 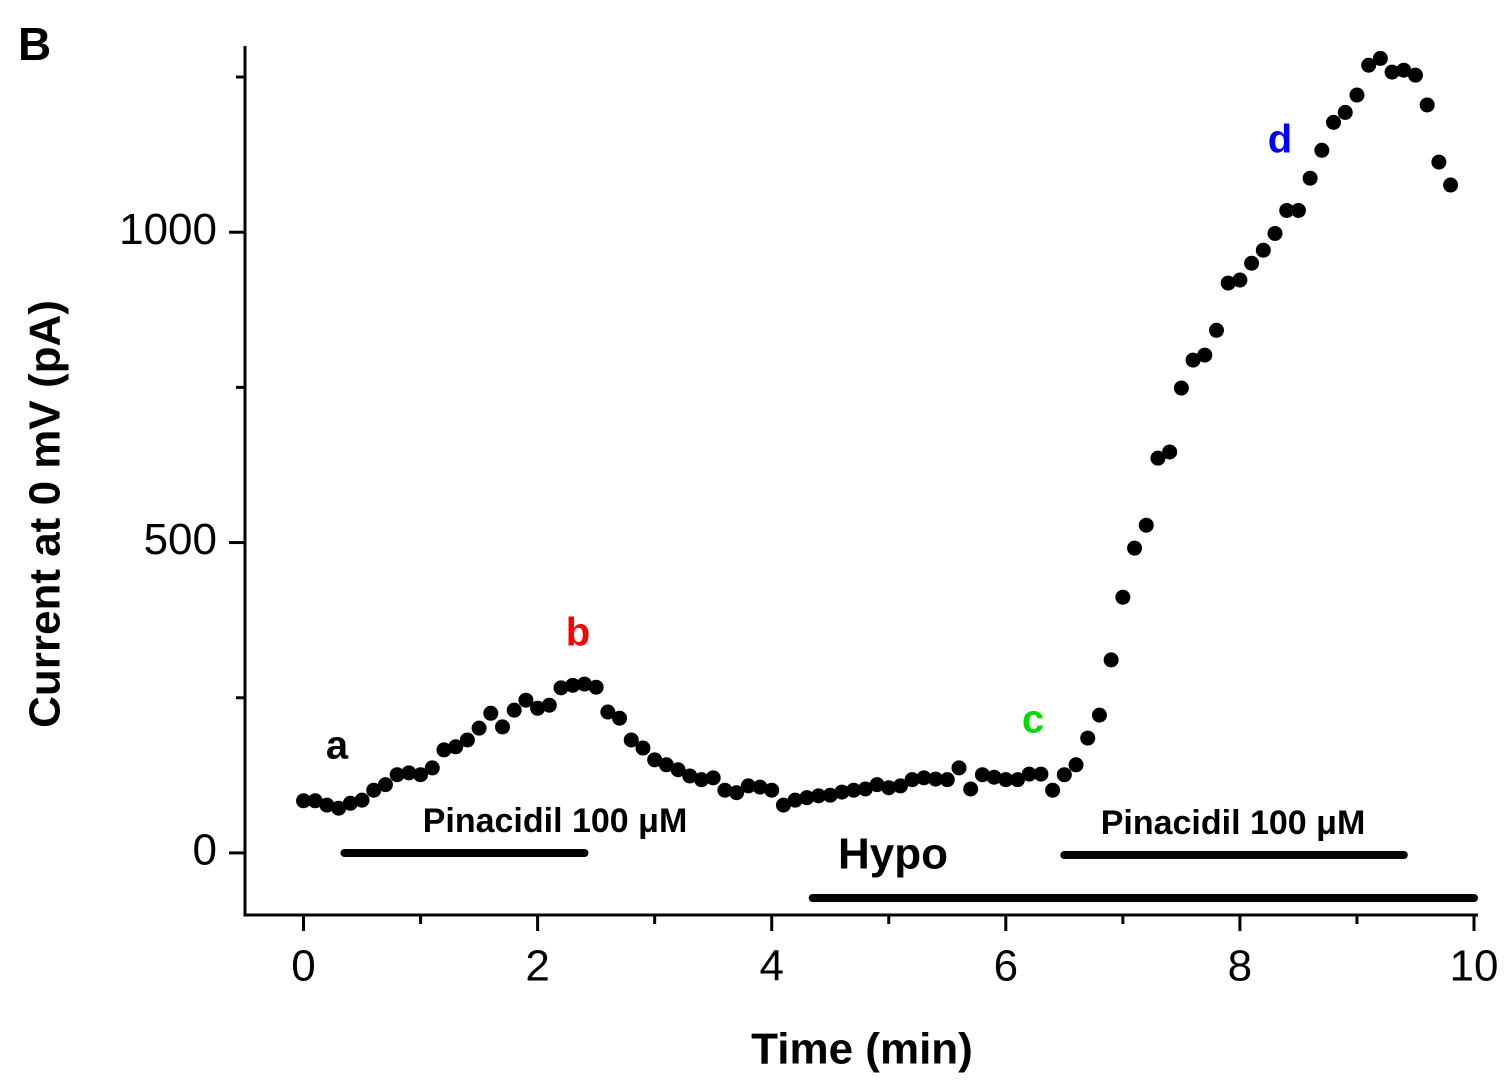 I want to click on period-label: Hypo, so click(x=893, y=854).